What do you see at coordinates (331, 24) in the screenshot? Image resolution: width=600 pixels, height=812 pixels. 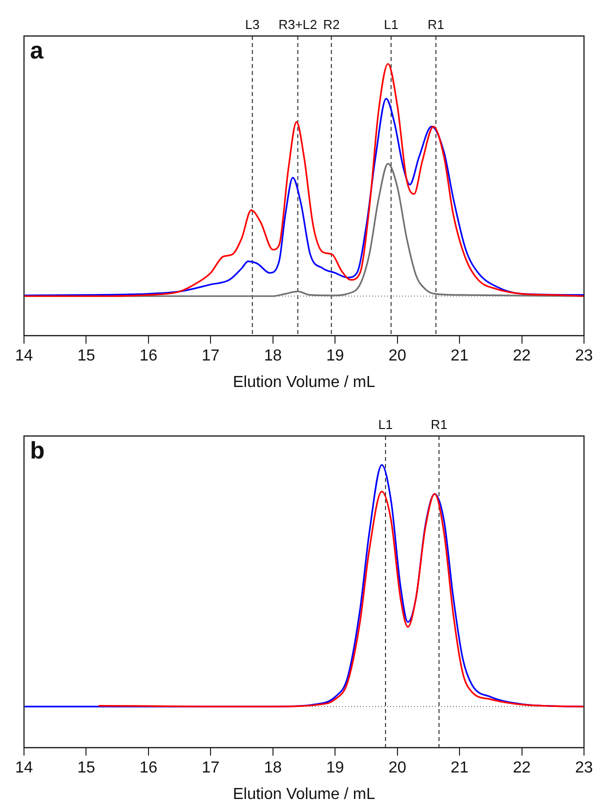 I see `ref-line-label: R2` at bounding box center [331, 24].